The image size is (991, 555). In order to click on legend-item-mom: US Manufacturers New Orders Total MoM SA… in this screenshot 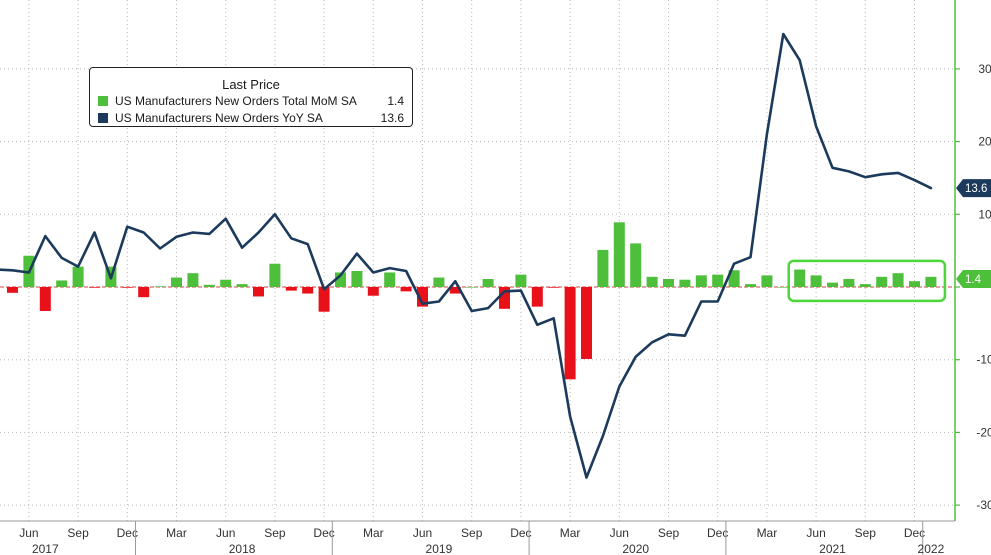, I will do `click(251, 101)`.